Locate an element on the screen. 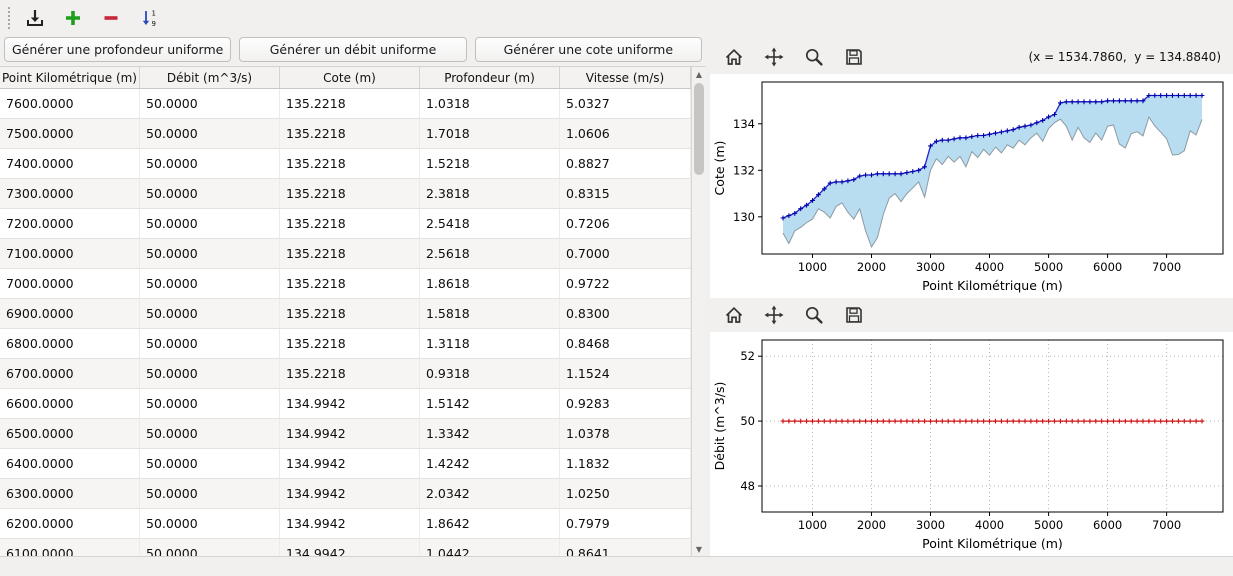  export-table-icon is located at coordinates (35, 18).